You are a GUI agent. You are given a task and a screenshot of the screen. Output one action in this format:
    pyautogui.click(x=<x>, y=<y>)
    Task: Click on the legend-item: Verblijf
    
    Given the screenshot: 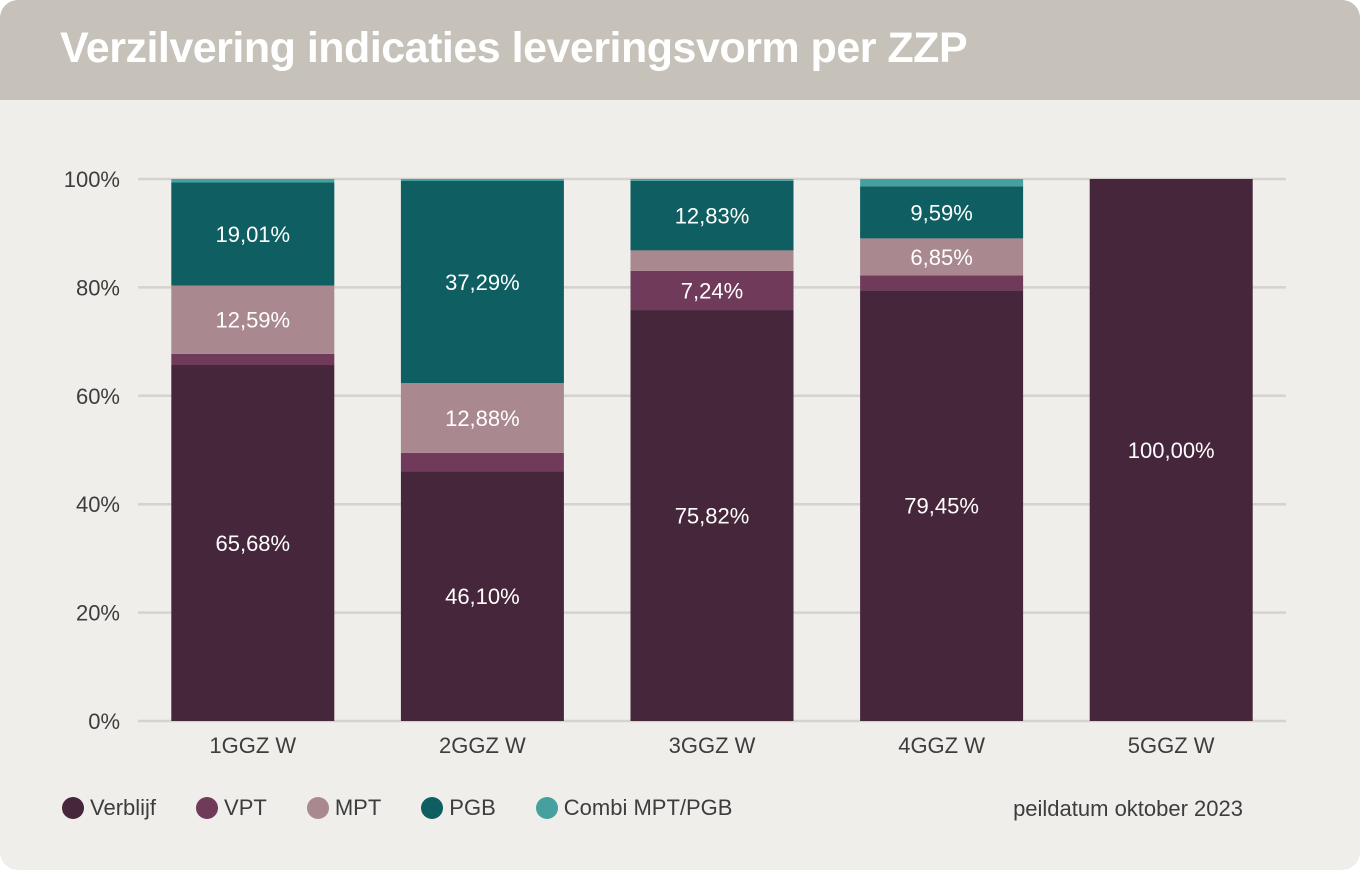 What is the action you would take?
    pyautogui.click(x=109, y=808)
    